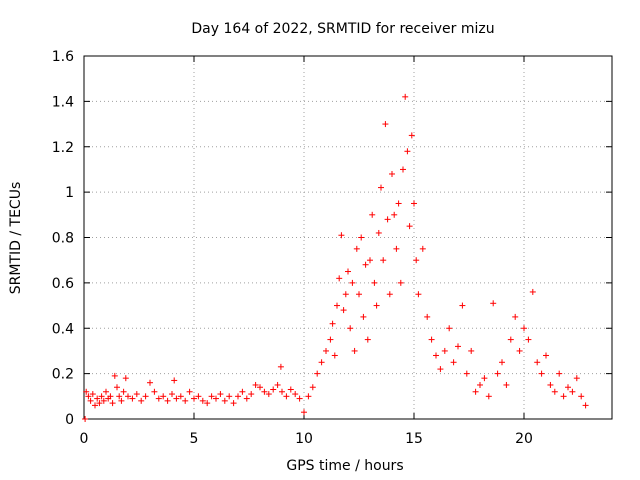 The image size is (640, 480). I want to click on y-tick-label: 0.2, so click(63, 375).